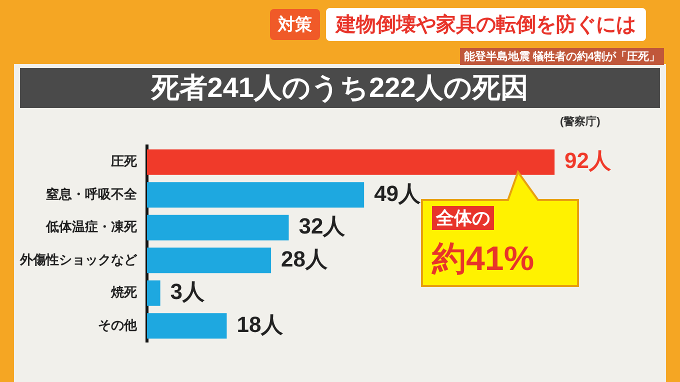 Image resolution: width=680 pixels, height=382 pixels. Describe the element at coordinates (260, 324) in the screenshot. I see `data-label: 18人` at that location.